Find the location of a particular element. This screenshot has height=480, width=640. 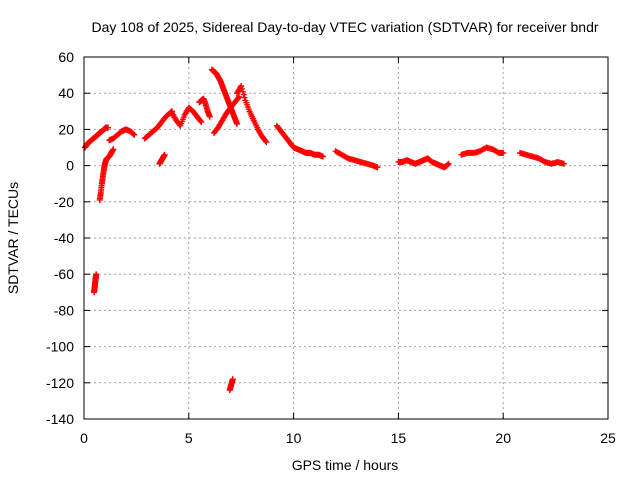

x-tick-label: 10 is located at coordinates (294, 438).